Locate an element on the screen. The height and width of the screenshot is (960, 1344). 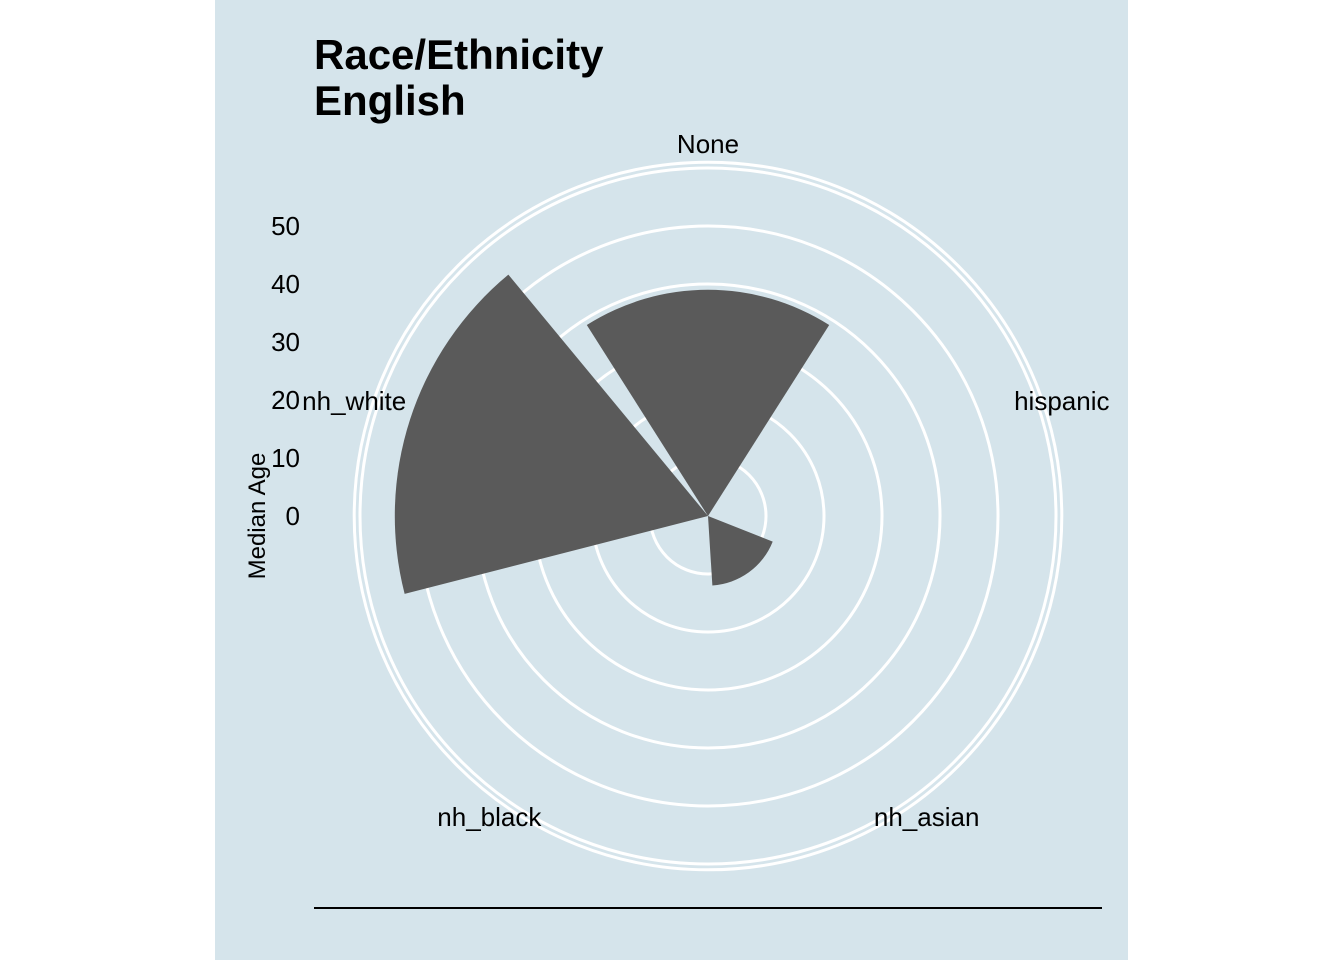
category-label: nh_white is located at coordinates (354, 401).